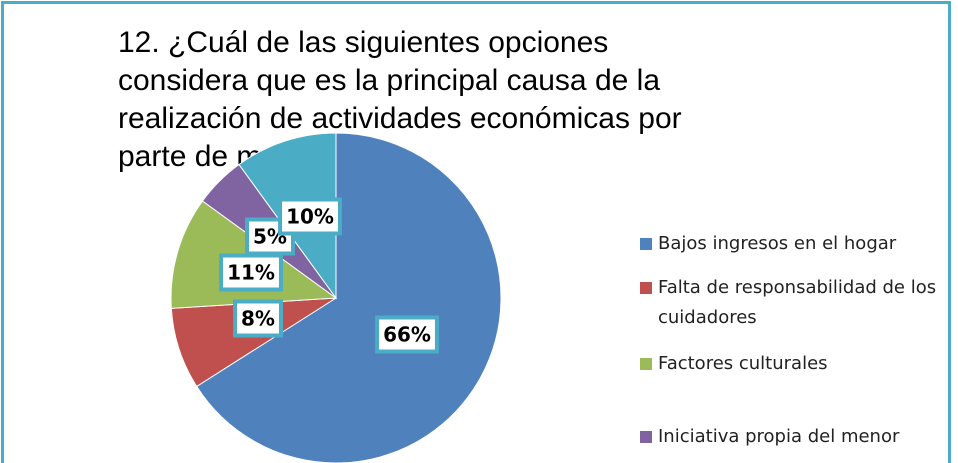  Describe the element at coordinates (777, 243) in the screenshot. I see `legend-label: Bajos ingresos en el hogar` at that location.